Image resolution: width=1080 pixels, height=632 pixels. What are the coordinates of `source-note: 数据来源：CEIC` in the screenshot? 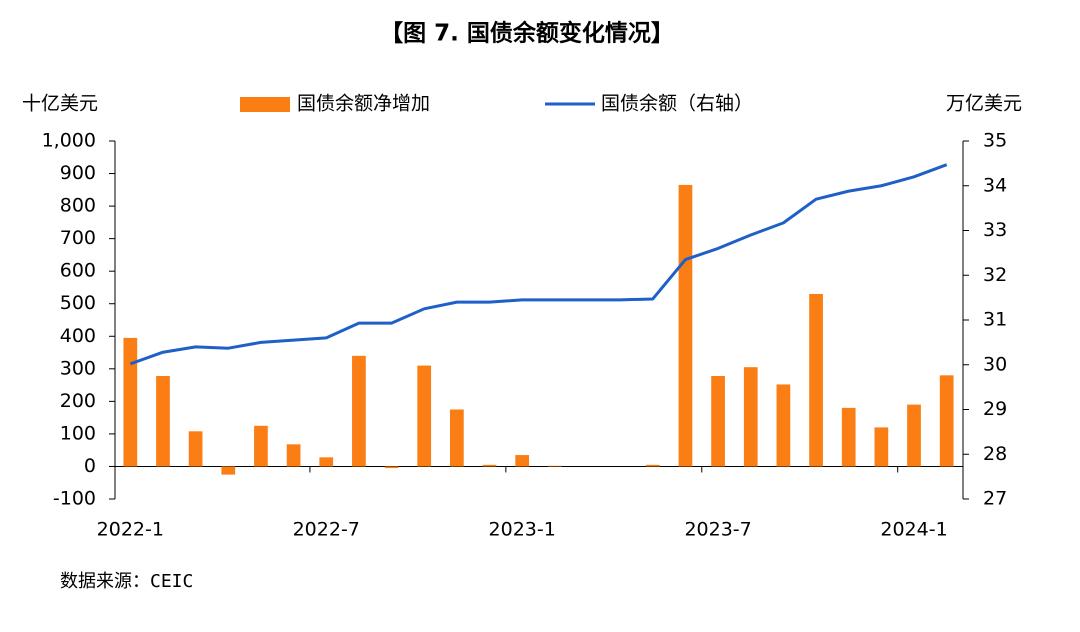 It's located at (126, 581).